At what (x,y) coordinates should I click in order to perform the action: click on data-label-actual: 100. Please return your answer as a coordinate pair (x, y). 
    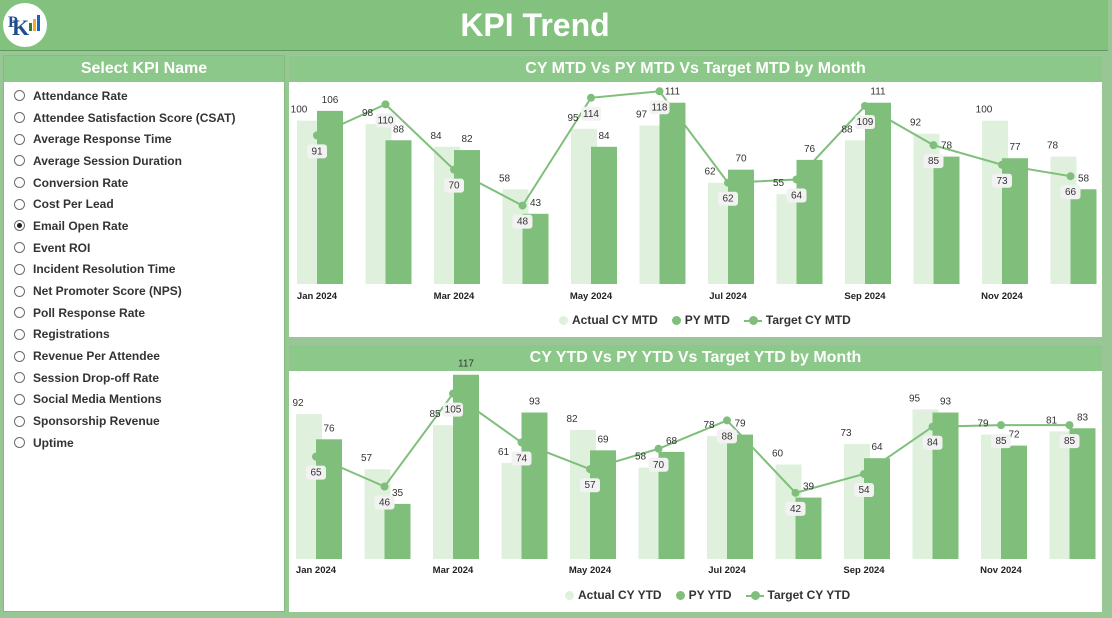
    Looking at the image, I should click on (299, 110).